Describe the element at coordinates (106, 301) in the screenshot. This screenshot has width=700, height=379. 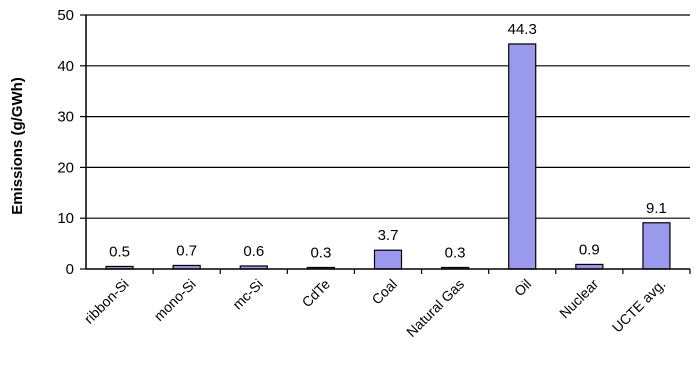
I see `category-label: ribbon-Si` at that location.